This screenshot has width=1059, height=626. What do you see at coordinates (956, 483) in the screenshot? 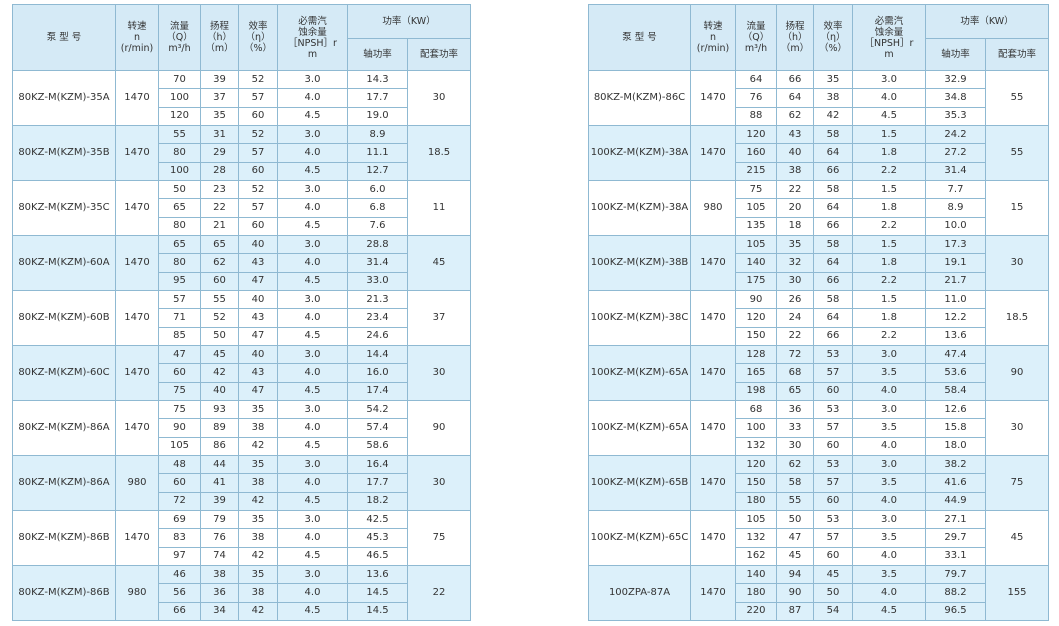
I see `data-cell: 41.6` at bounding box center [956, 483].